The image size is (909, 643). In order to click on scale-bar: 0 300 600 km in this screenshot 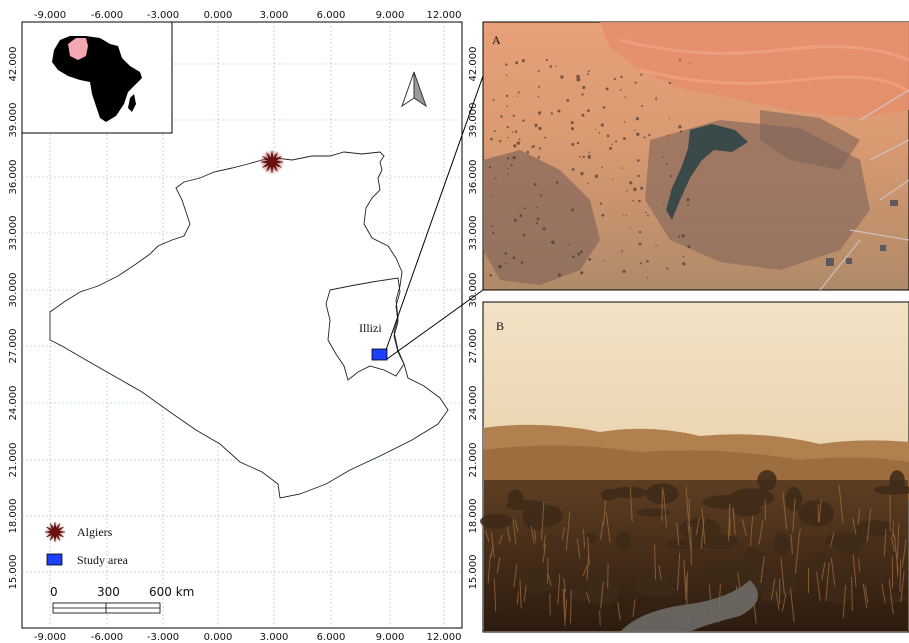, I will do `click(122, 599)`.